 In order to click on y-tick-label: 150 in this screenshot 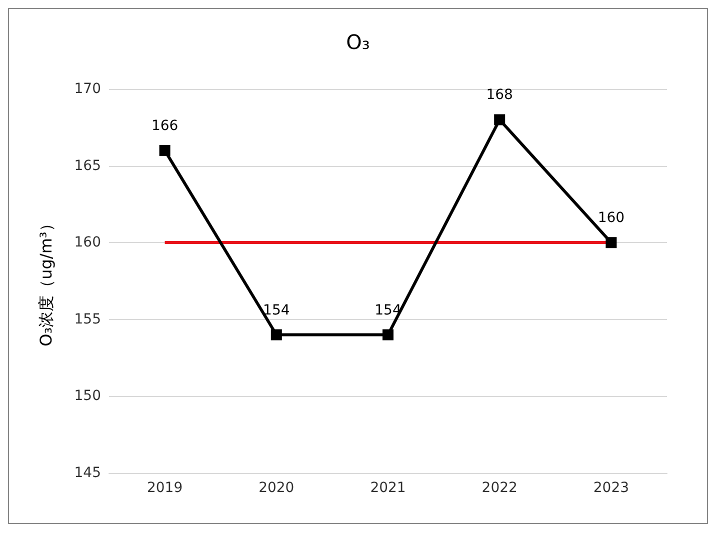, I will do `click(87, 396)`.